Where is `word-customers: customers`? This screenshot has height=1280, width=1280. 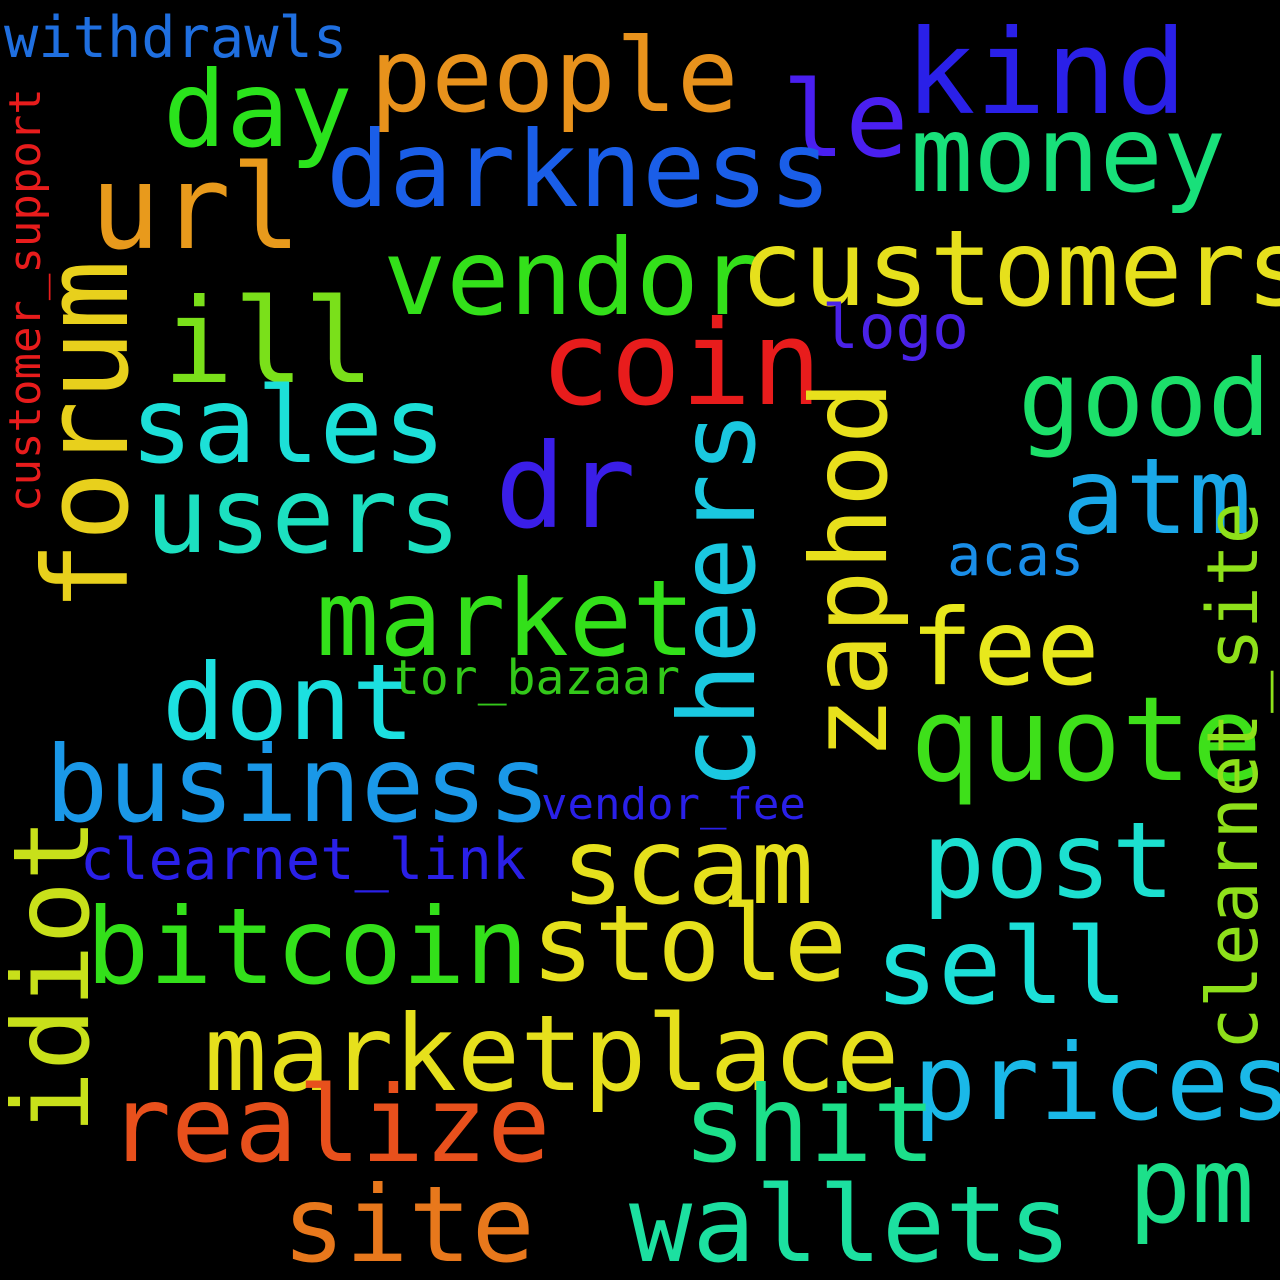 word-customers: customers is located at coordinates (1010, 269).